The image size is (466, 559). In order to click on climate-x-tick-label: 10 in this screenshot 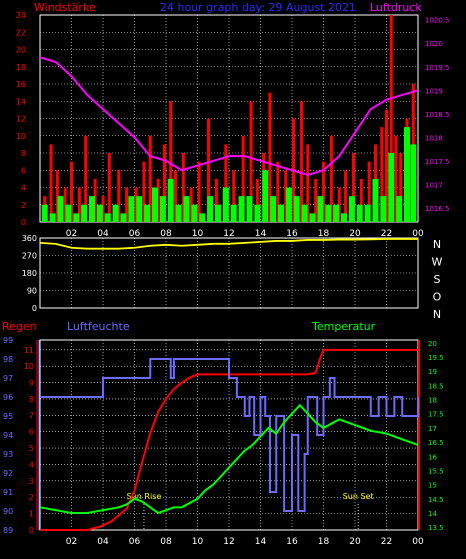, I will do `click(198, 542)`.